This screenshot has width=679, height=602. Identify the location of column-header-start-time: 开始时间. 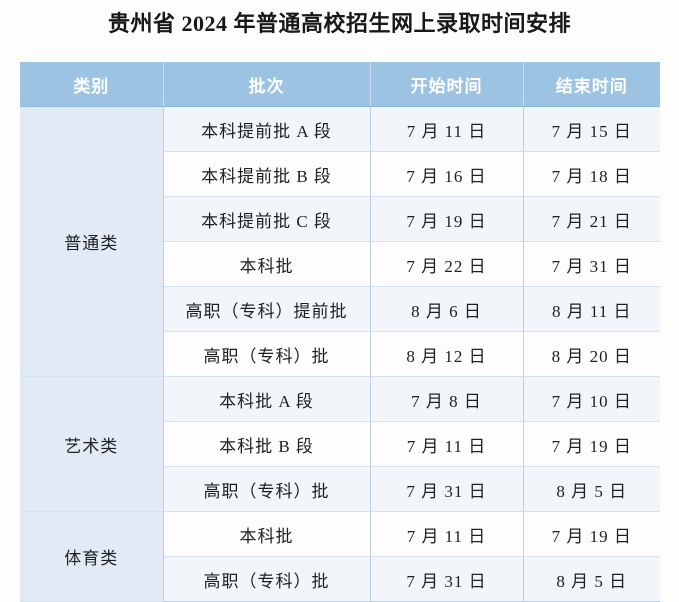
(447, 84).